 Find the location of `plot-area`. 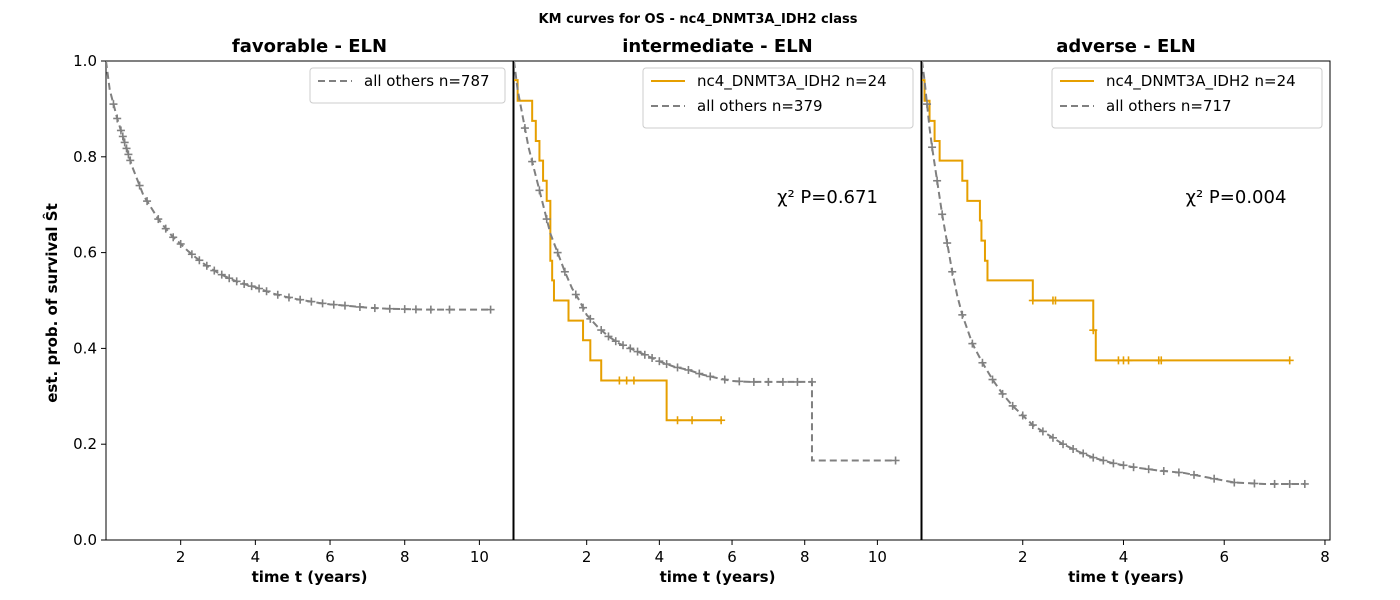

plot-area is located at coordinates (300, 187).